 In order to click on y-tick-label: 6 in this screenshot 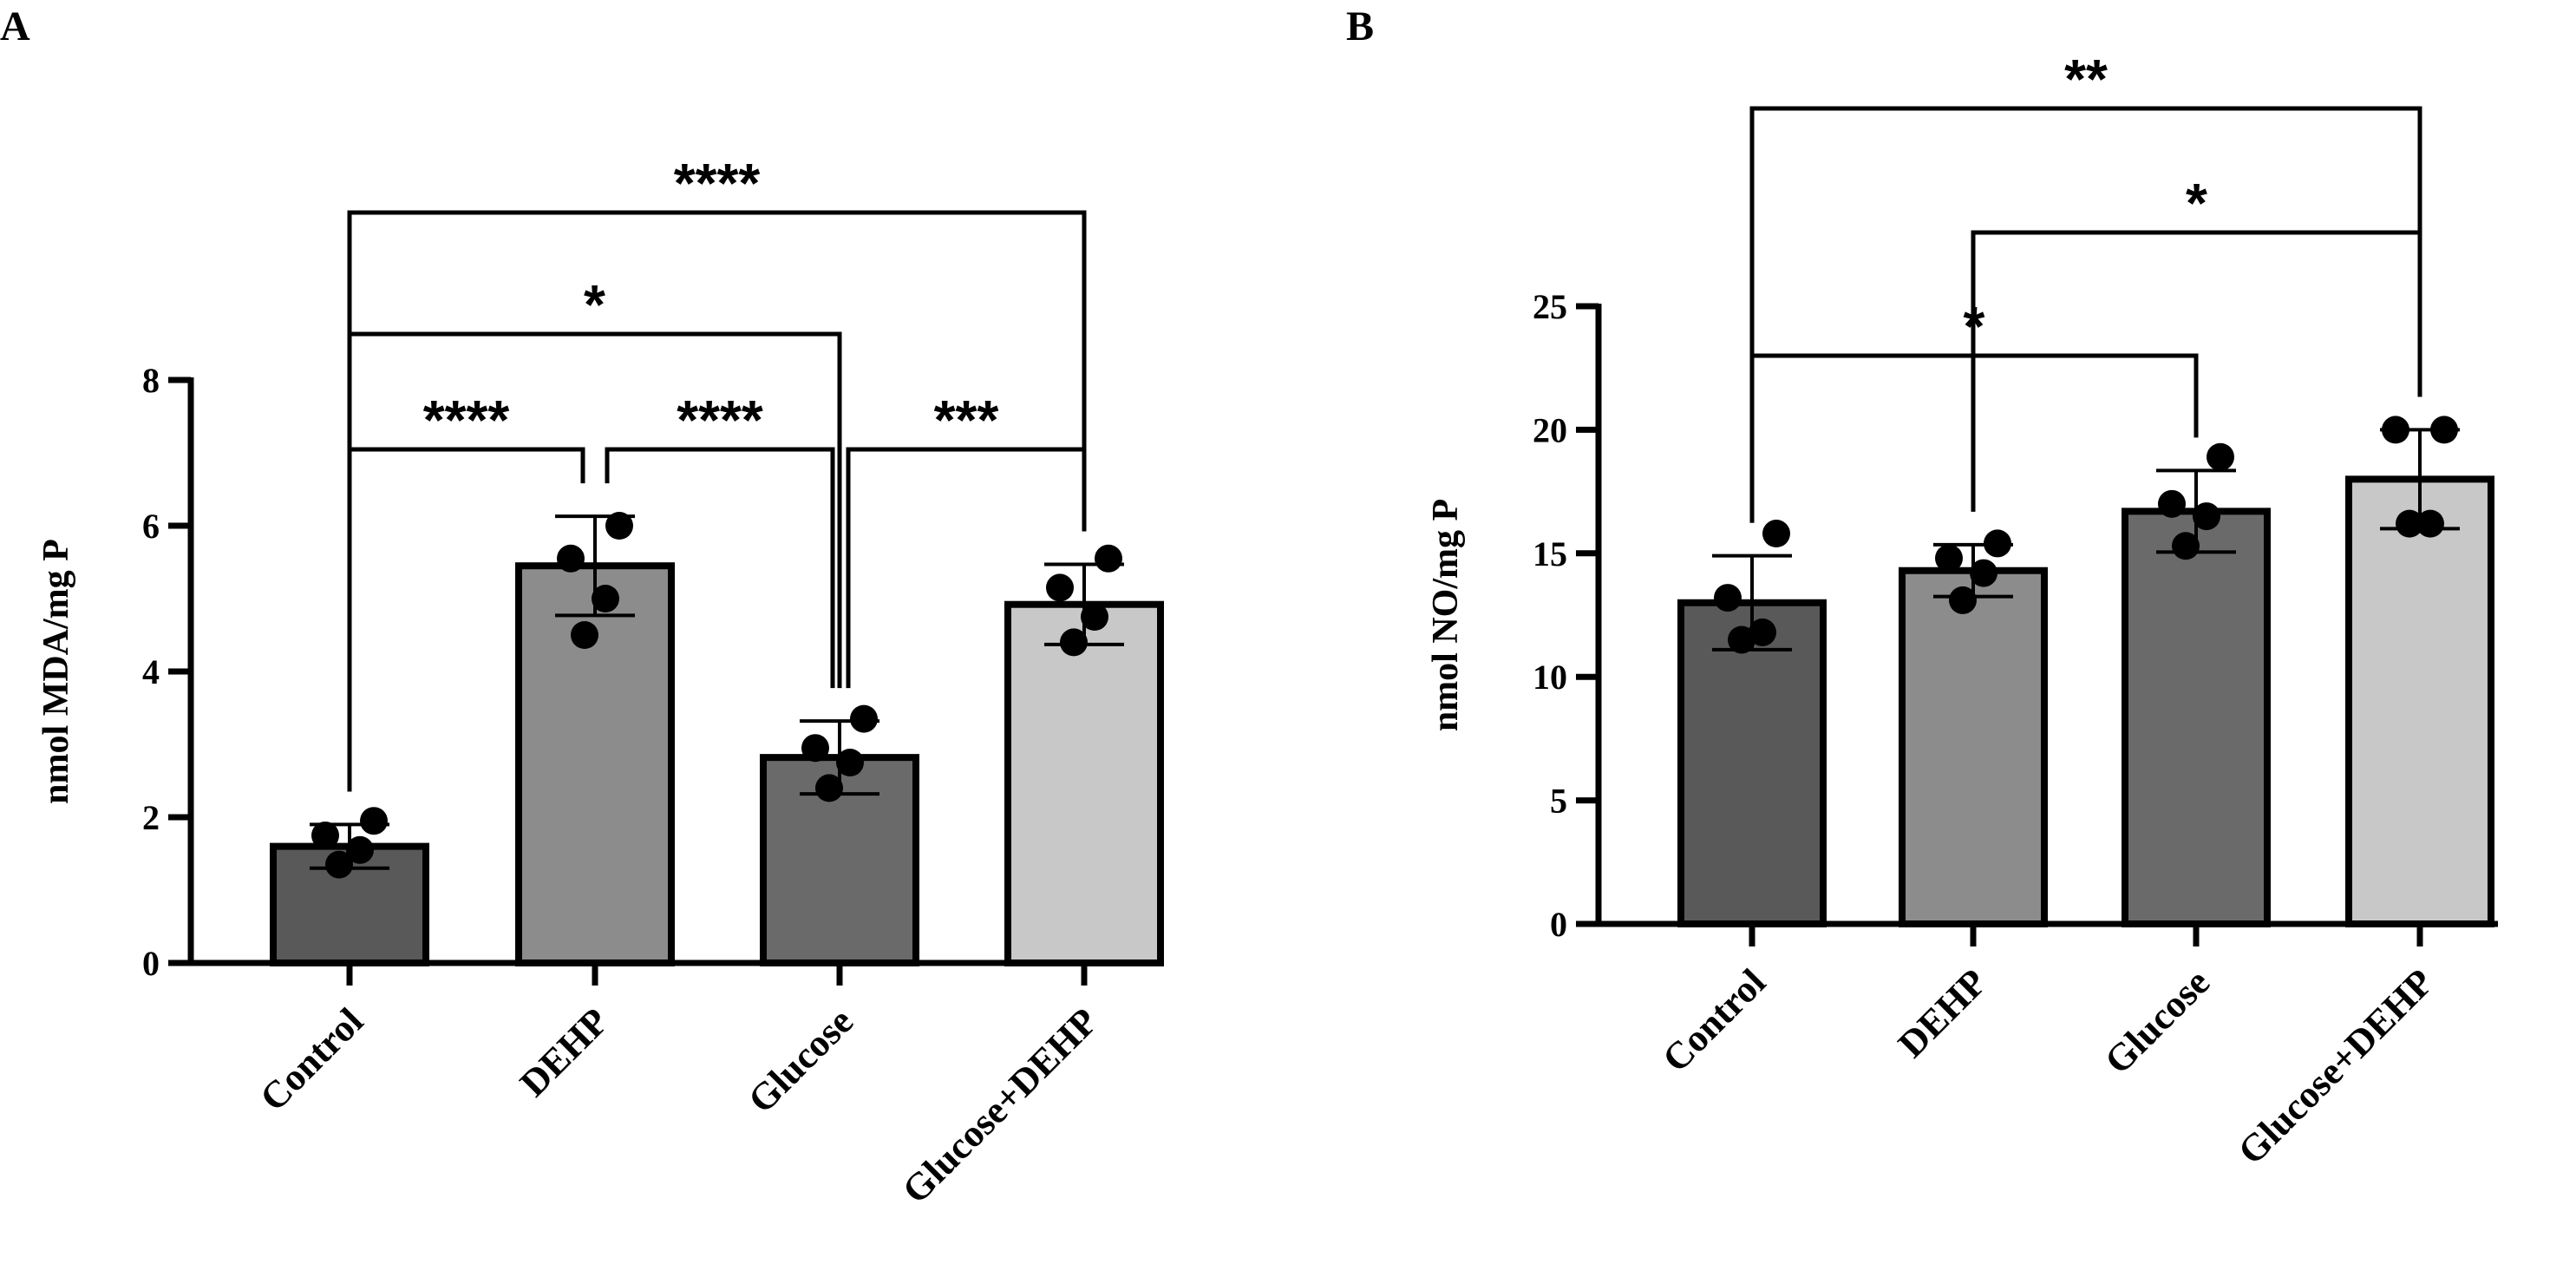, I will do `click(151, 526)`.